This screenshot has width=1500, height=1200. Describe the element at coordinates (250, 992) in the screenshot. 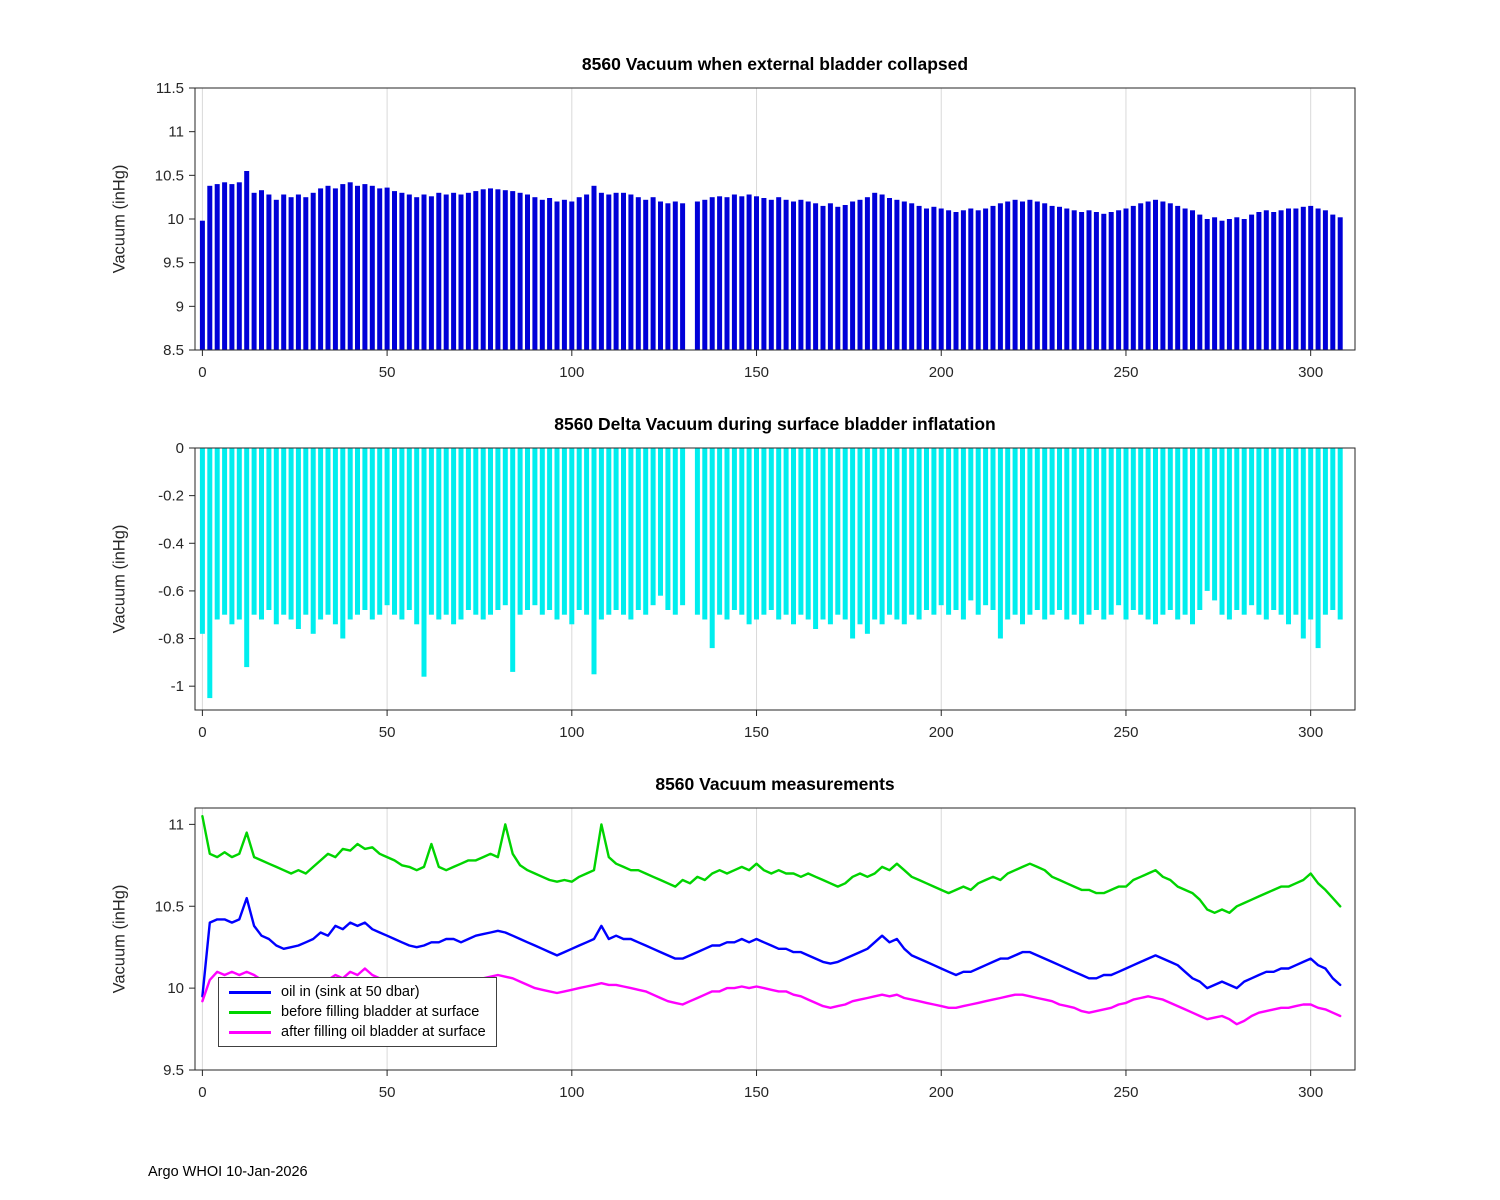

I see `legend-line-blue` at that location.